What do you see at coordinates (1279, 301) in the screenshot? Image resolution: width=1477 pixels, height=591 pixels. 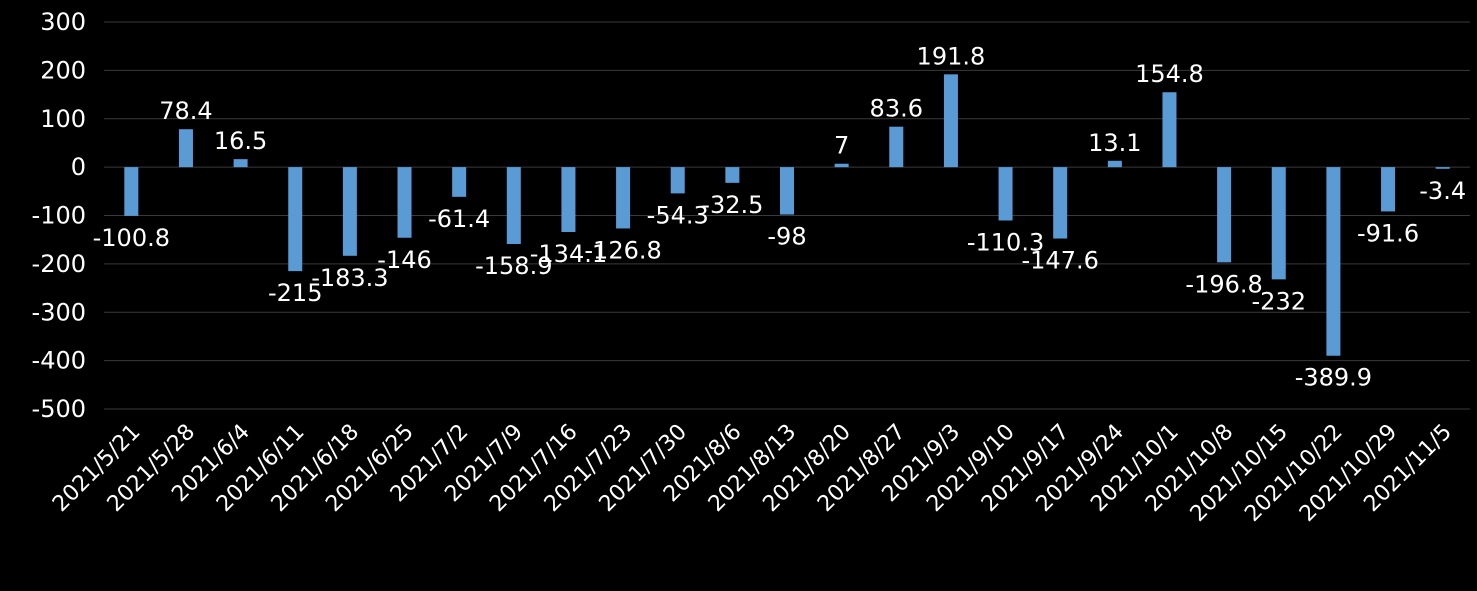 I see `data-label: -232` at bounding box center [1279, 301].